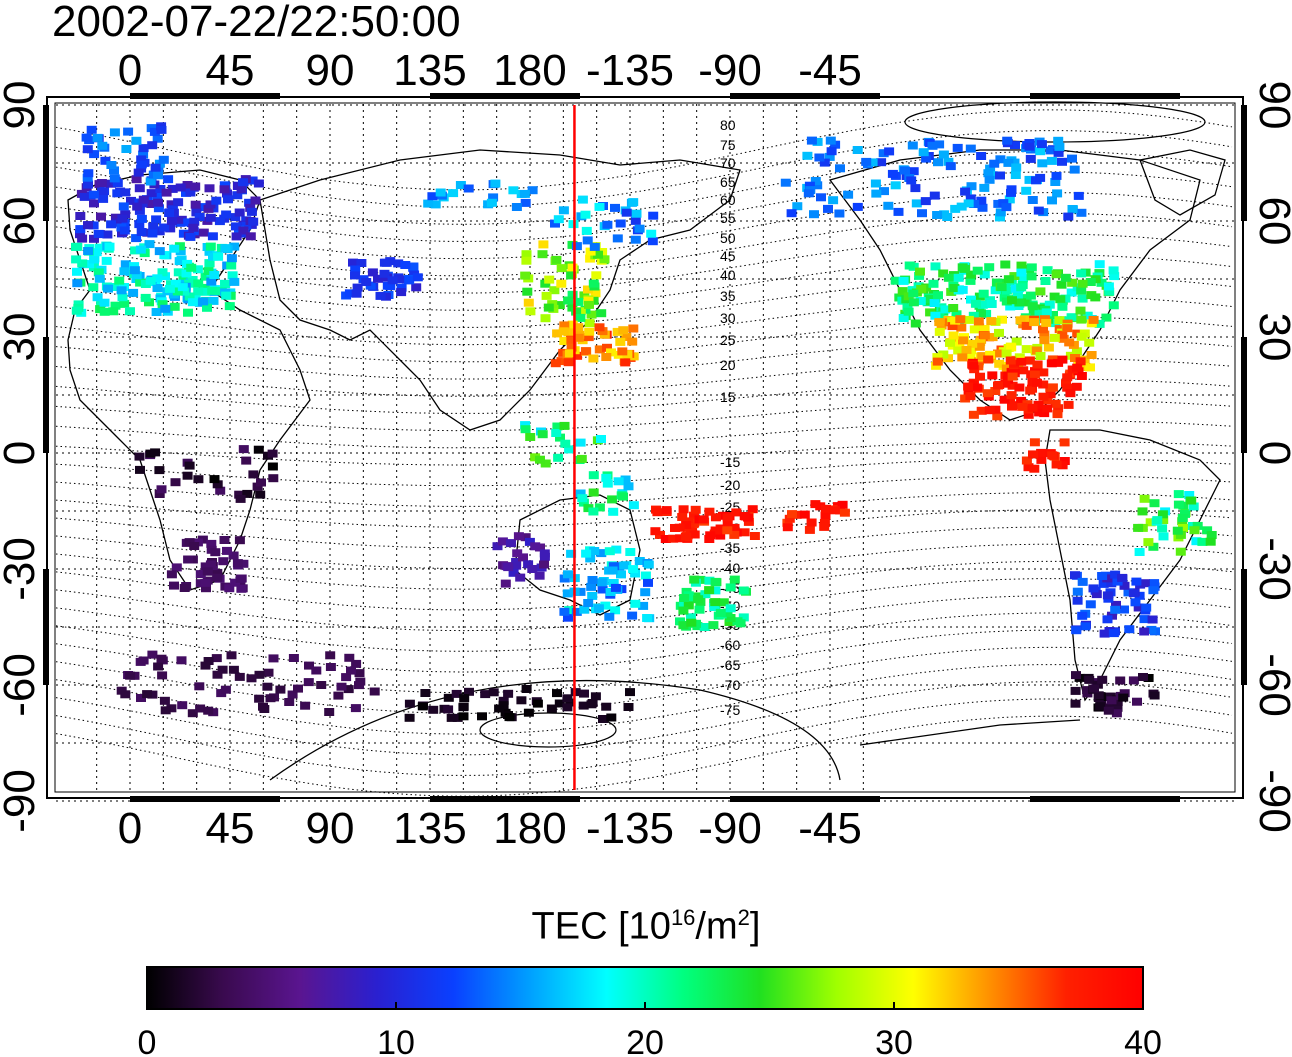 Image resolution: width=1292 pixels, height=1057 pixels. What do you see at coordinates (1271, 569) in the screenshot?
I see `right-latitude-label: -30` at bounding box center [1271, 569].